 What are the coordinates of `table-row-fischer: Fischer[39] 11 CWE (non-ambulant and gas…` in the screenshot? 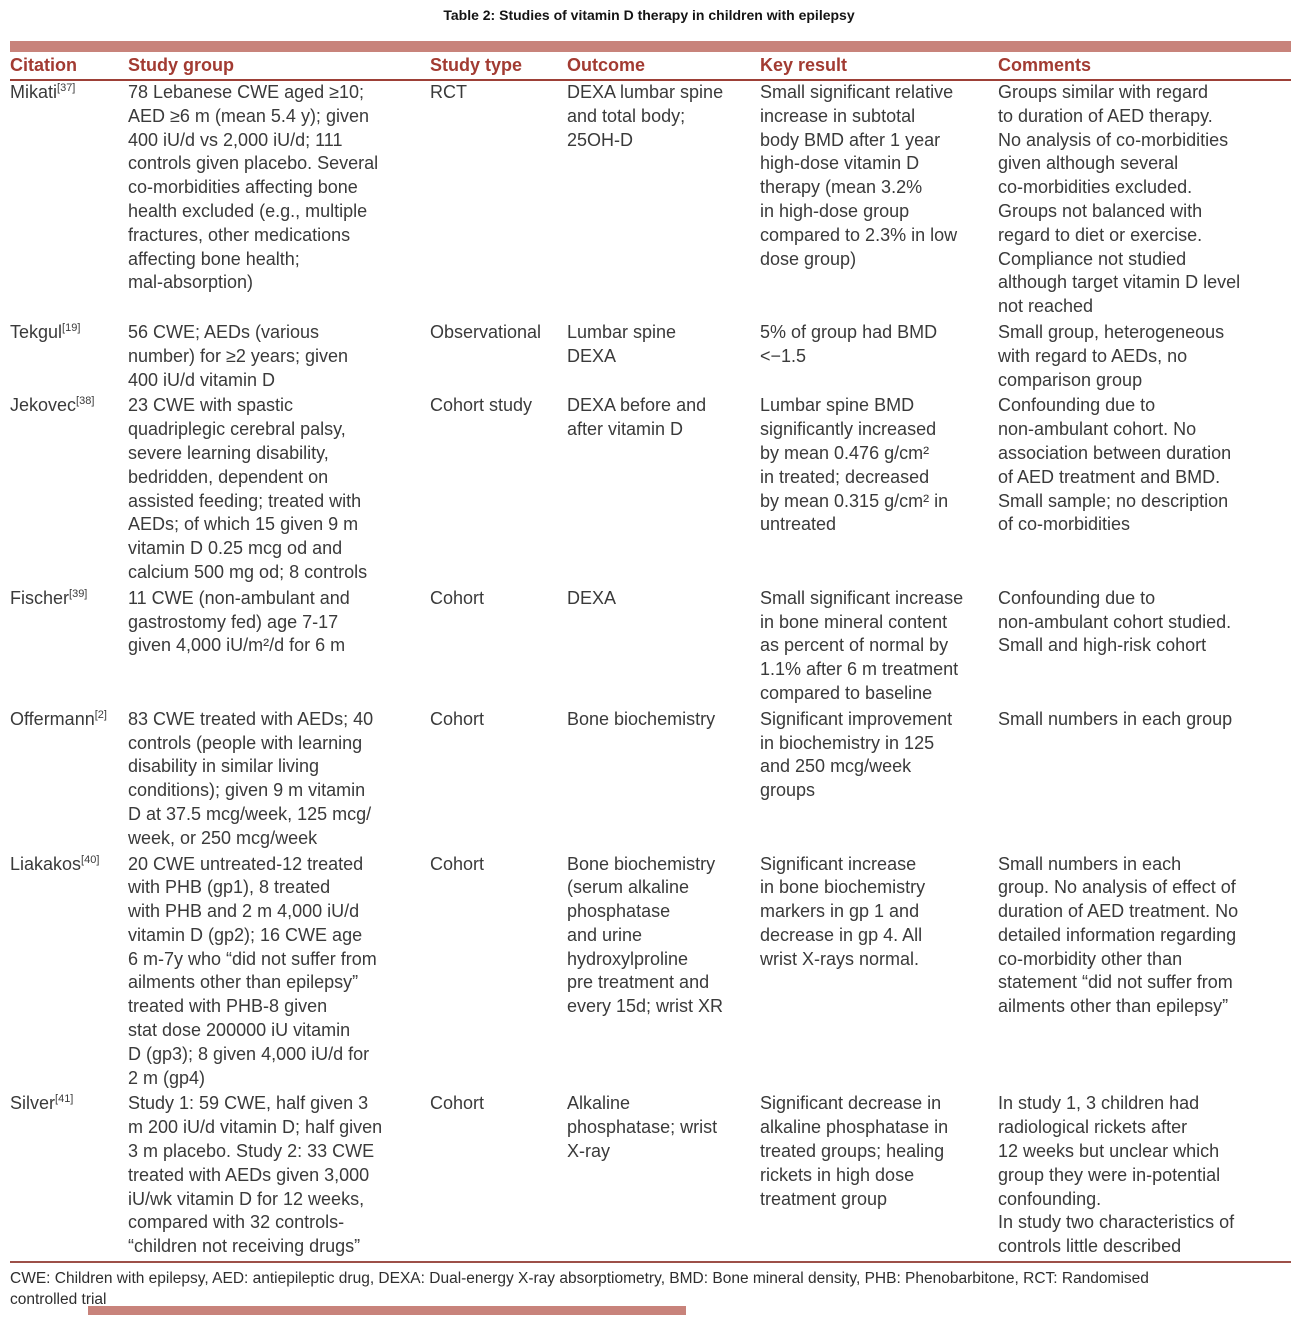 It's located at (650, 647).